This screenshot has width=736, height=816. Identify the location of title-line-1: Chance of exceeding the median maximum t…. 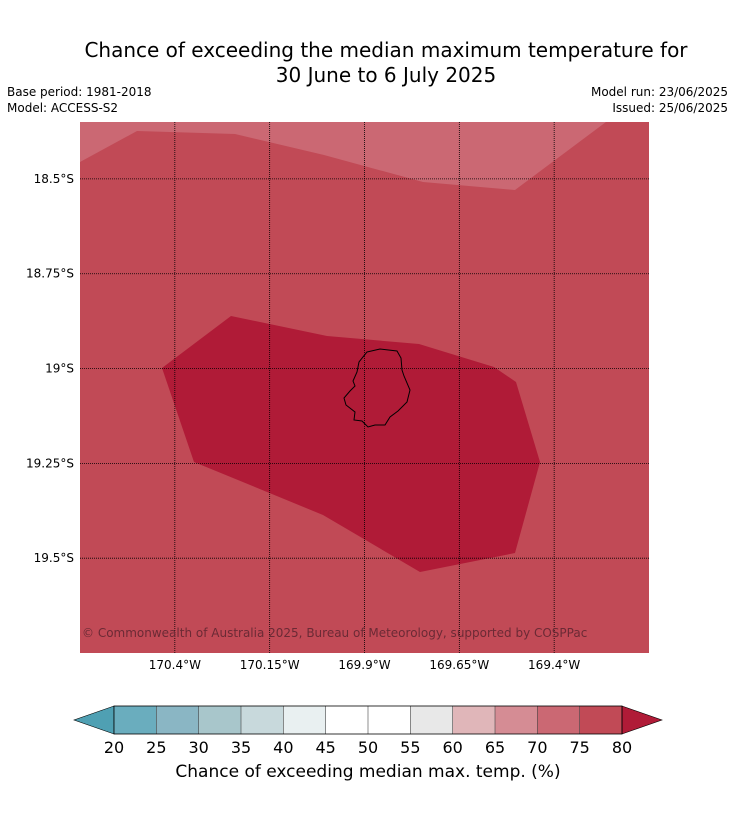
(386, 50).